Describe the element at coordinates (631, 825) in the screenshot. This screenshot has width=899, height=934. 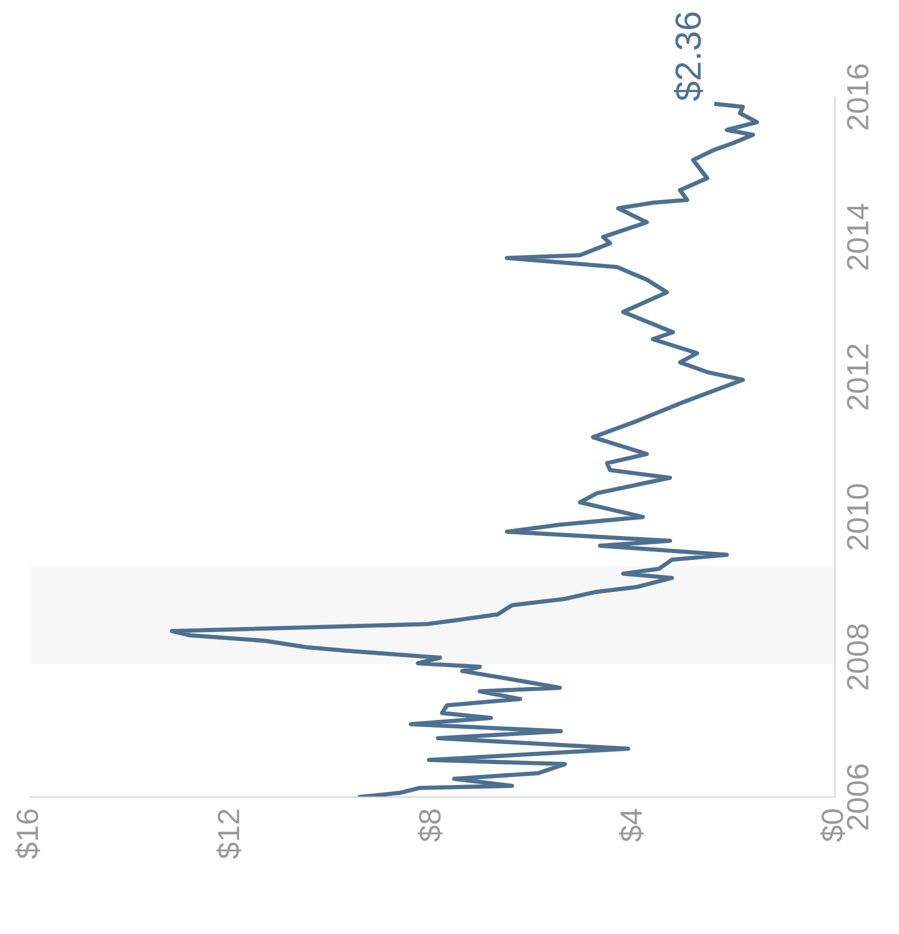
I see `x-tick-label: $4` at that location.